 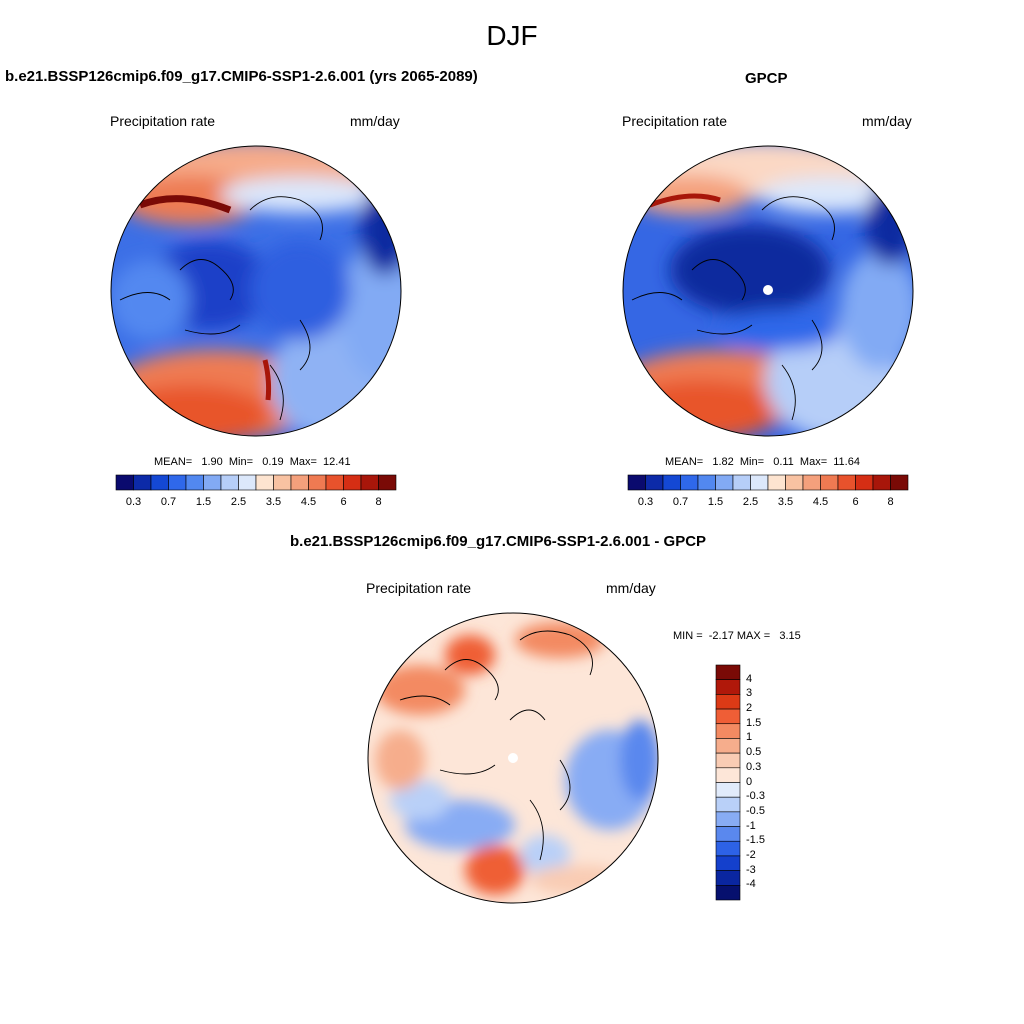 What do you see at coordinates (820, 502) in the screenshot?
I see `panel2-colorbar-tick-label: 4.5` at bounding box center [820, 502].